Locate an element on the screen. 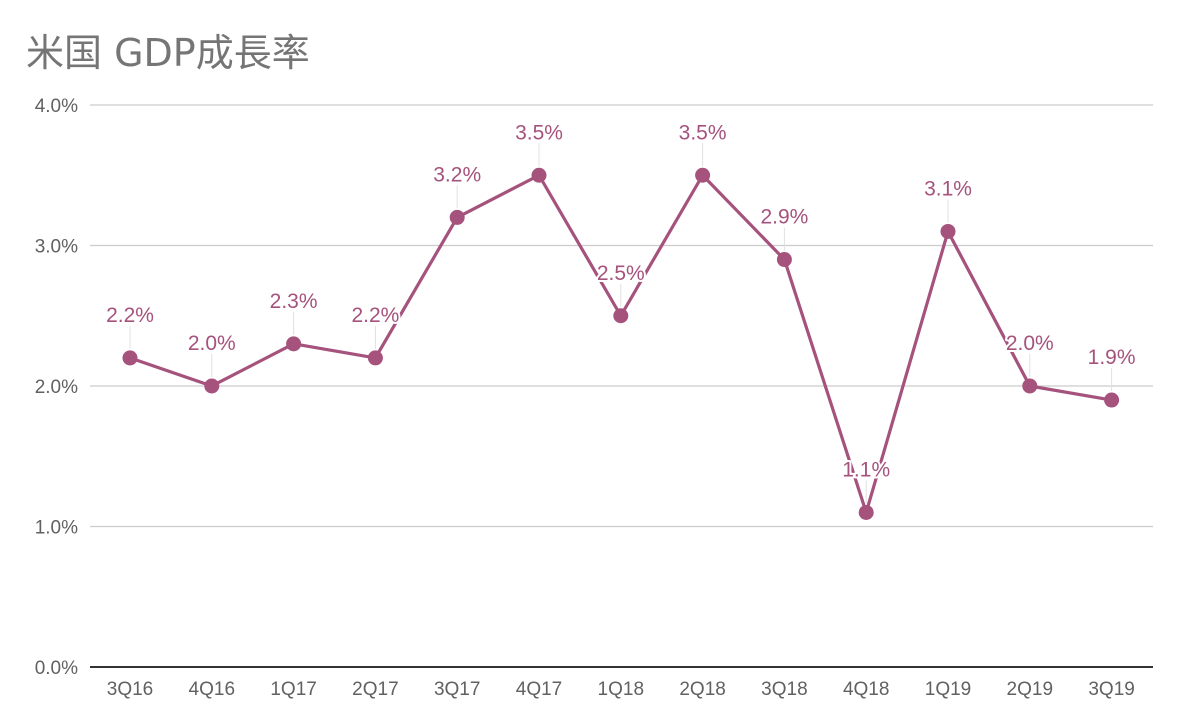 This screenshot has height=718, width=1178. x-tick-label: 3Q19 is located at coordinates (1111, 689).